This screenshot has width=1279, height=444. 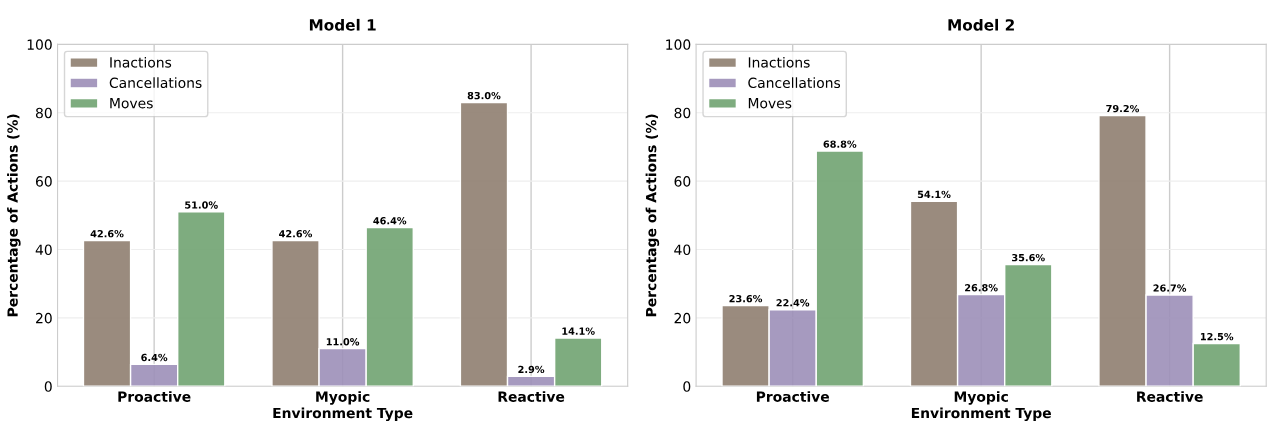 I want to click on chart-title: Model 2, so click(x=981, y=24).